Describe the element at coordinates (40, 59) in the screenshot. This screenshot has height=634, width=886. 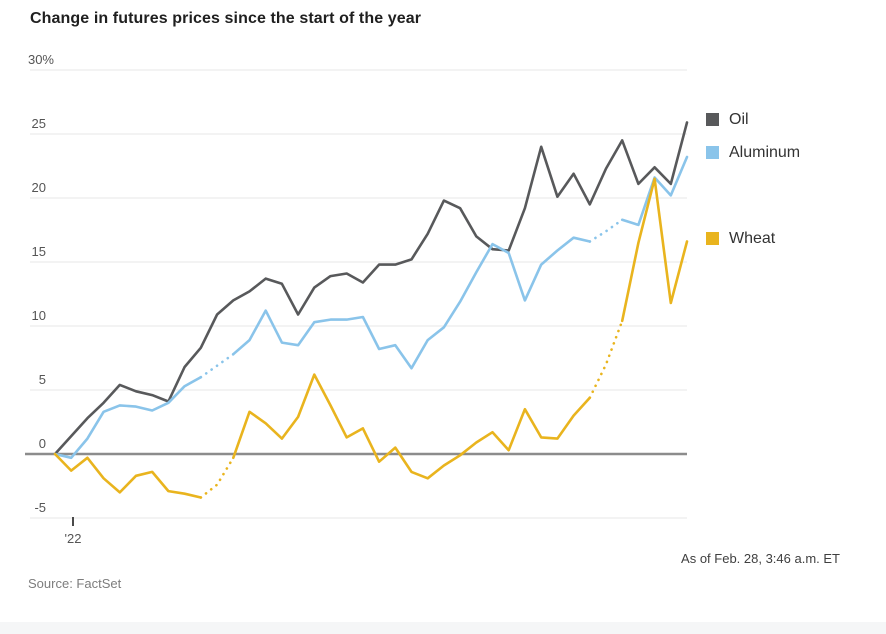
I see `y-axis-label: 30%` at that location.